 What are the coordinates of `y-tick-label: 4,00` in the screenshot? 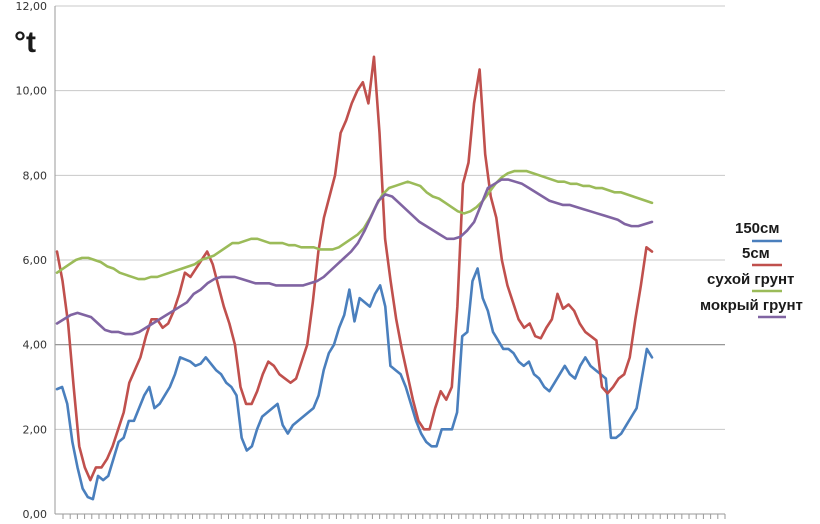 It's located at (35, 345).